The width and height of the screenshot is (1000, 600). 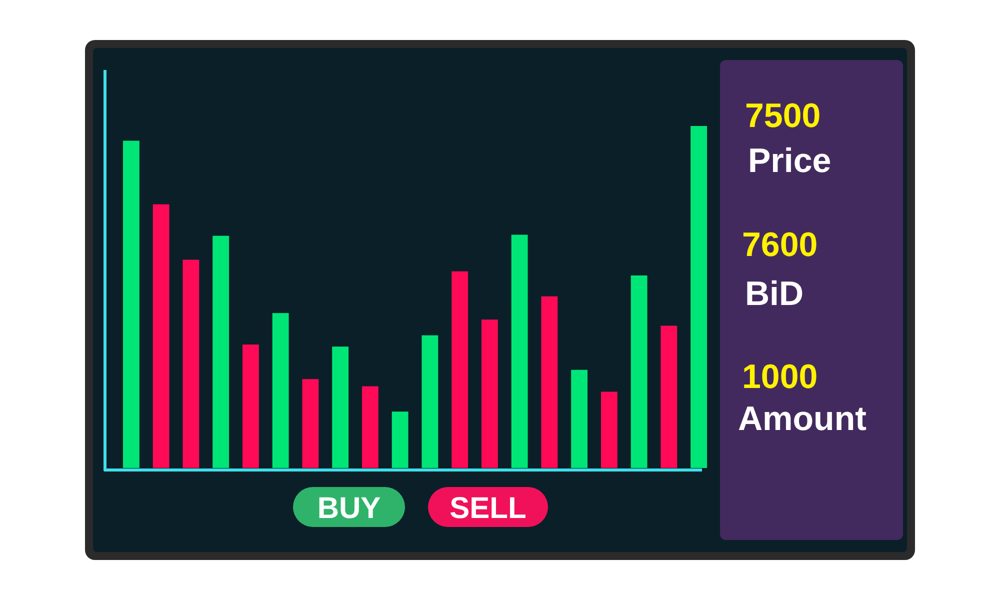 I want to click on button: BUY, so click(x=349, y=507).